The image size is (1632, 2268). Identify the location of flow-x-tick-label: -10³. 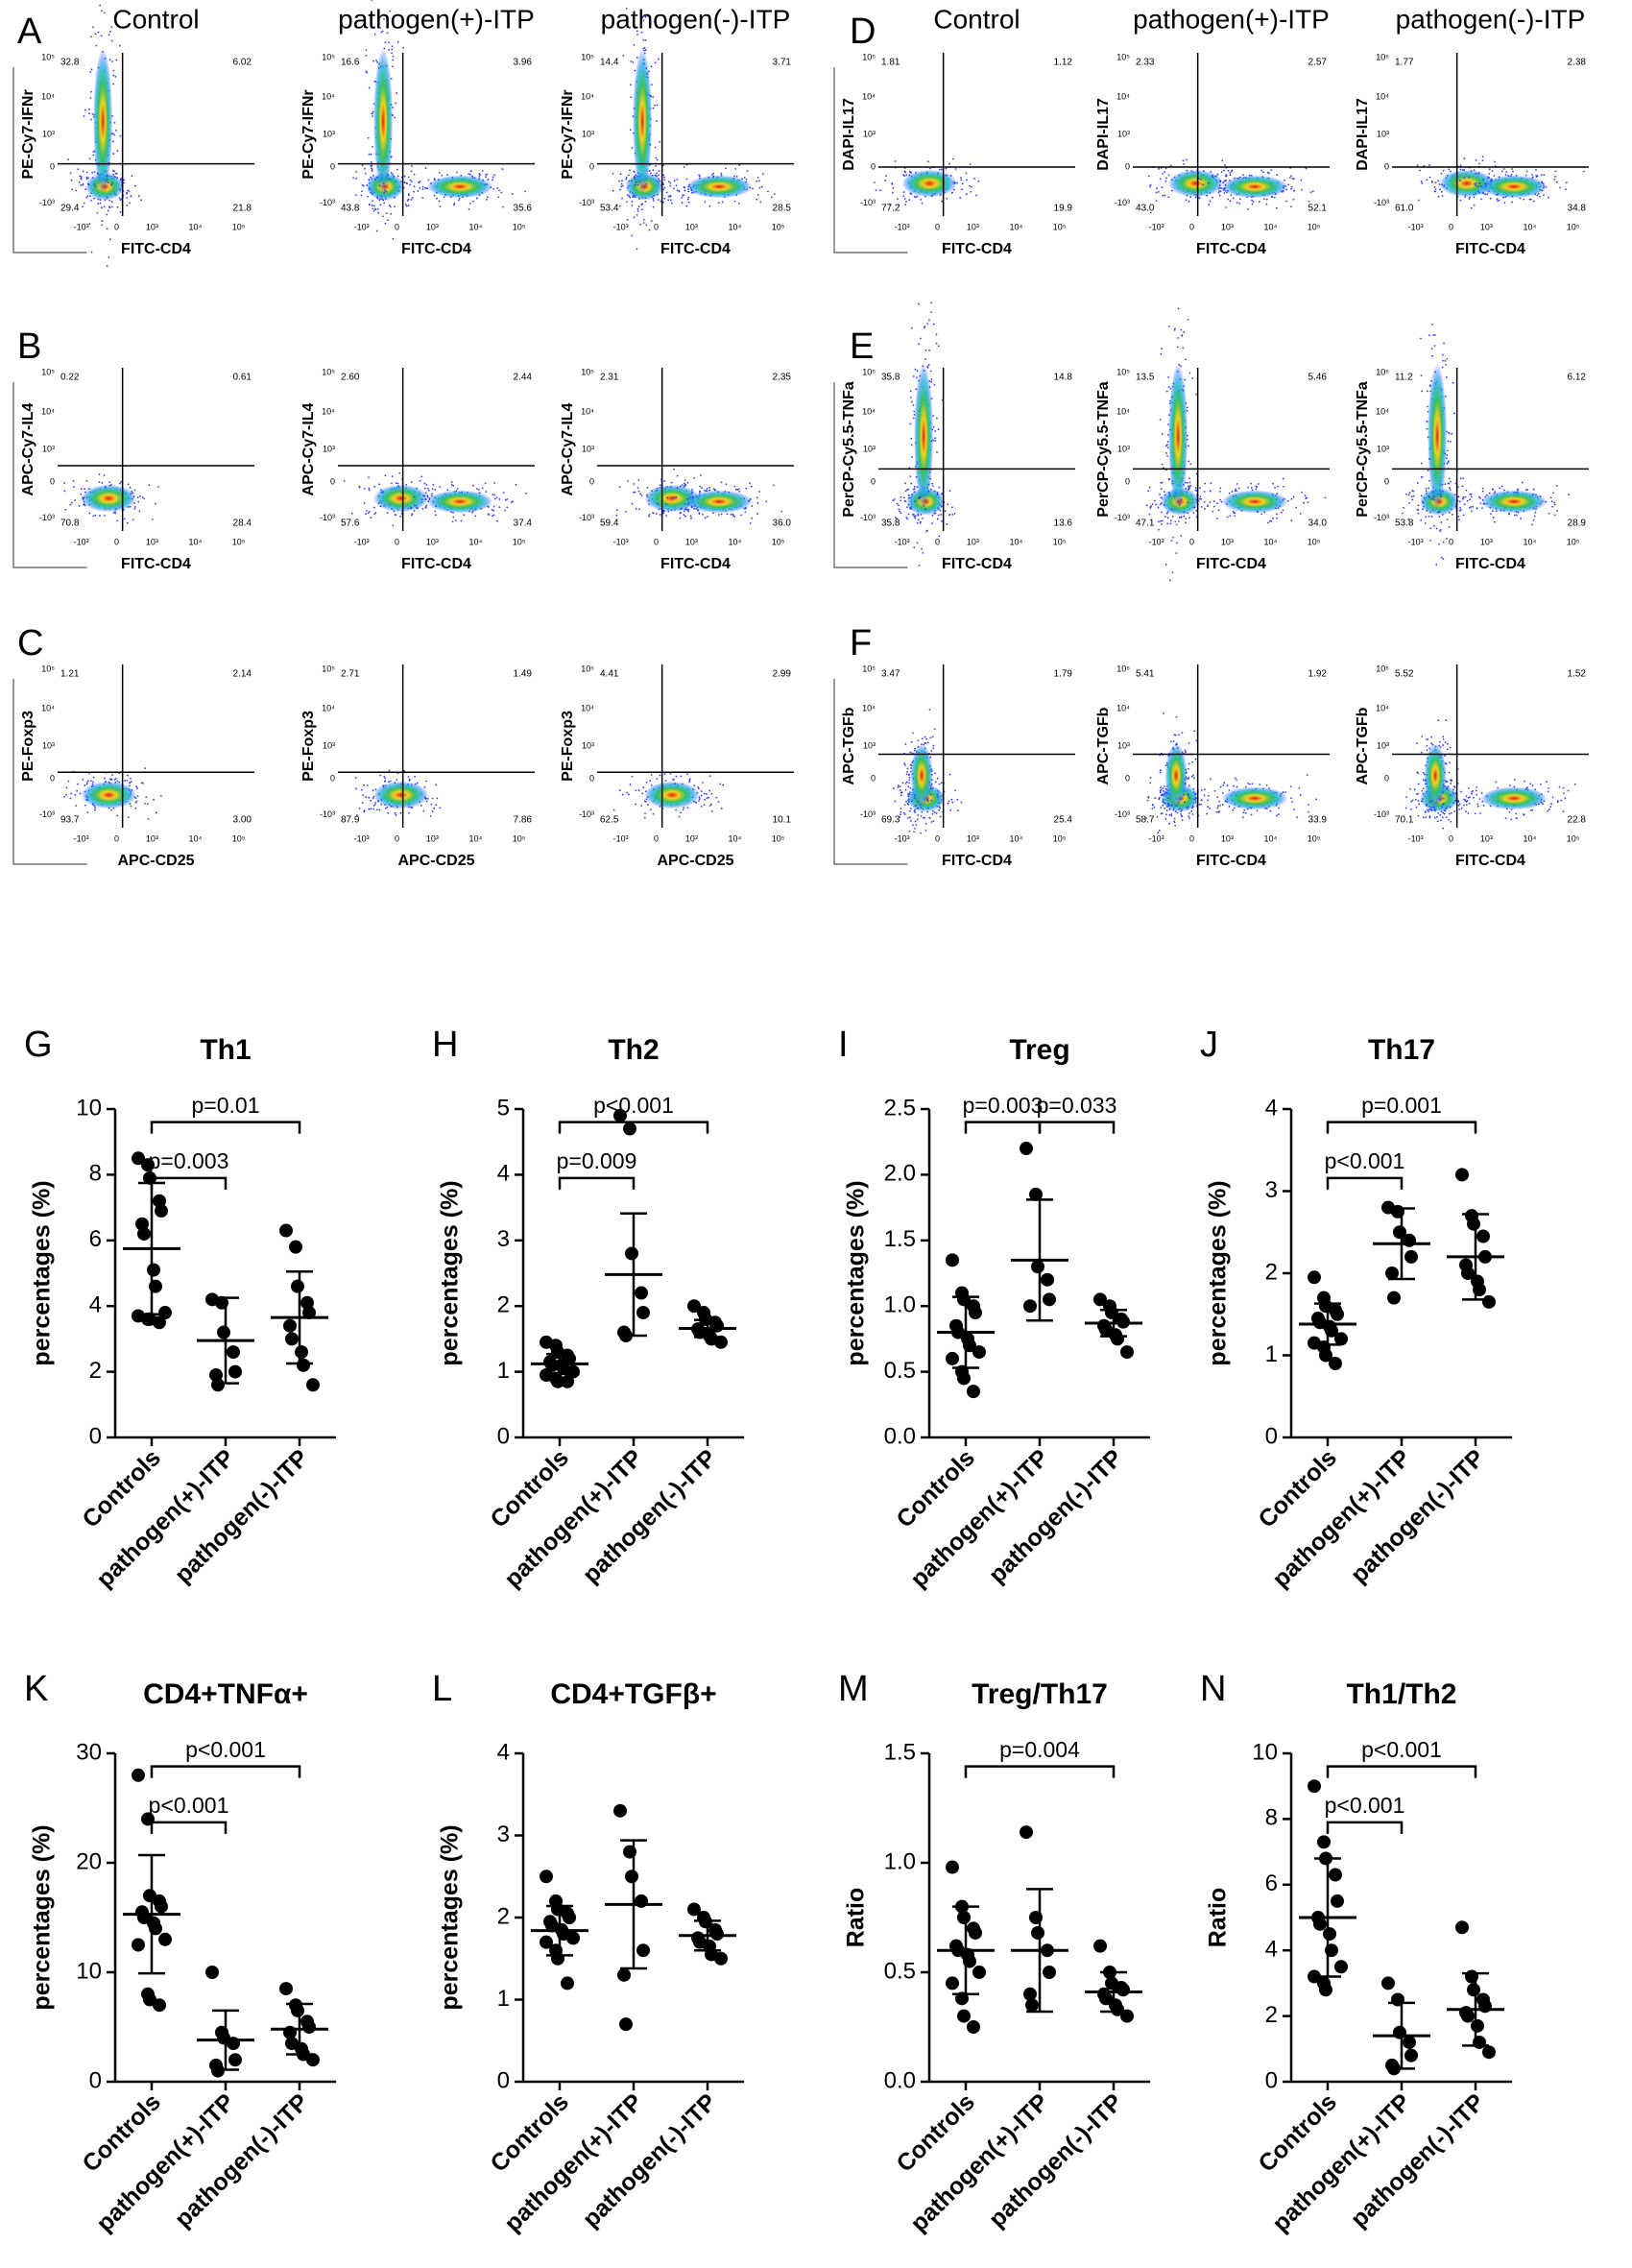
(362, 227).